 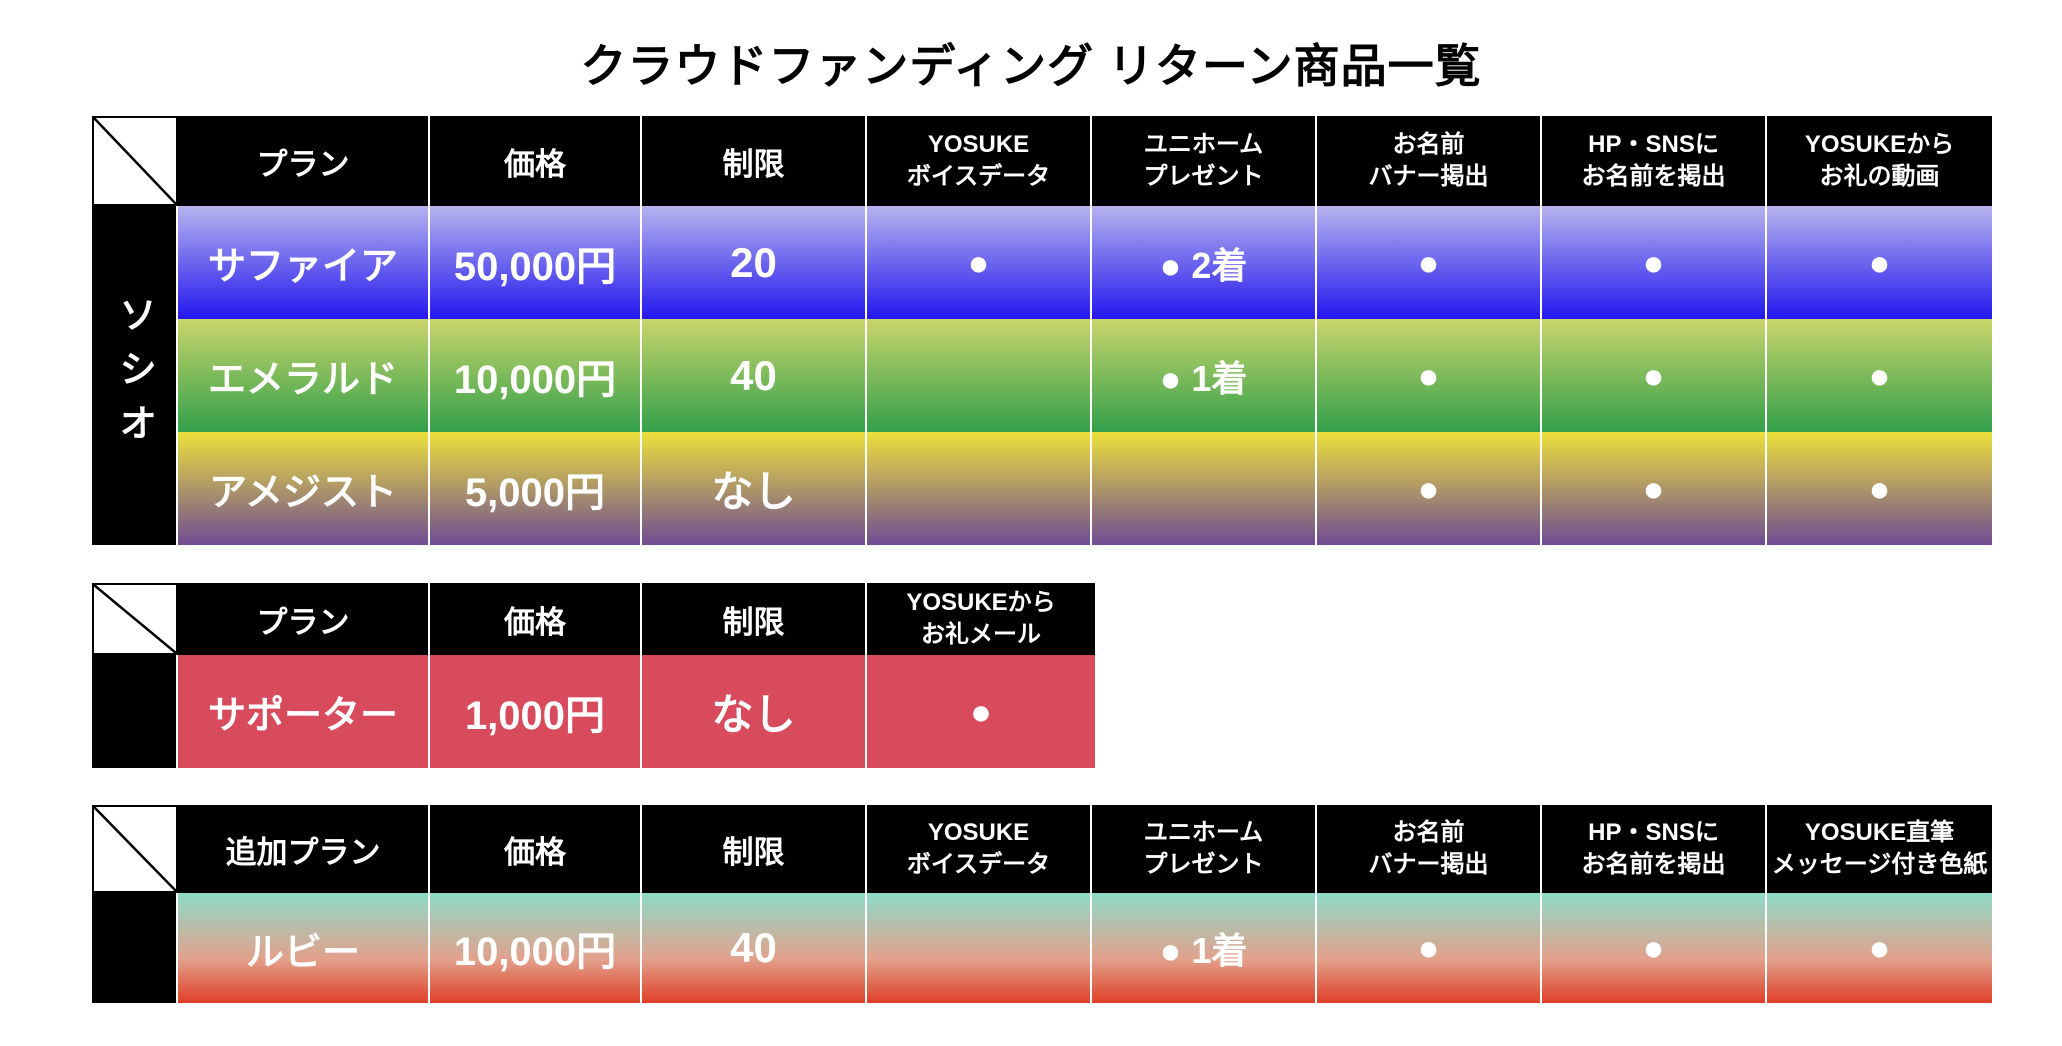 I want to click on header-thanks-video: YOSUKEから お礼の動画, so click(x=1879, y=161).